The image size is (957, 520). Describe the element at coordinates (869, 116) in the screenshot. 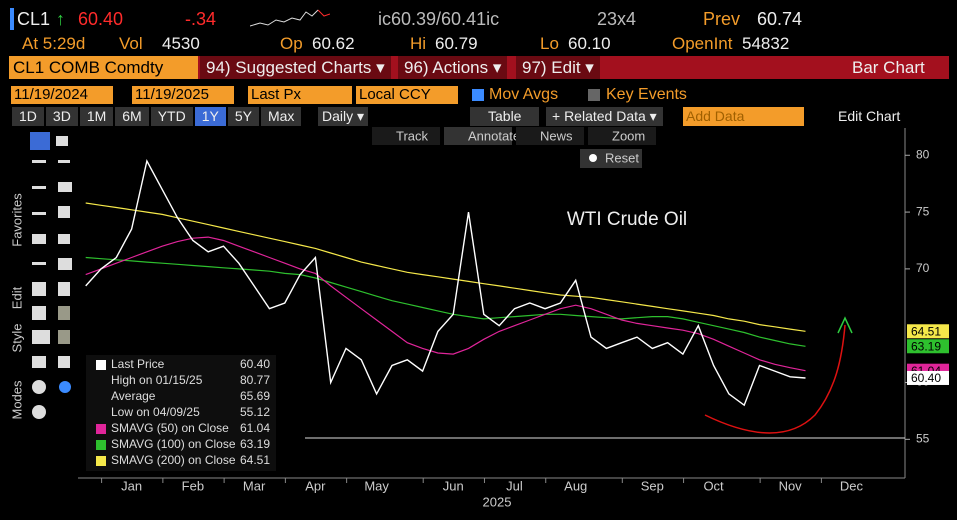

I see `edit-chart: Edit Chart` at that location.